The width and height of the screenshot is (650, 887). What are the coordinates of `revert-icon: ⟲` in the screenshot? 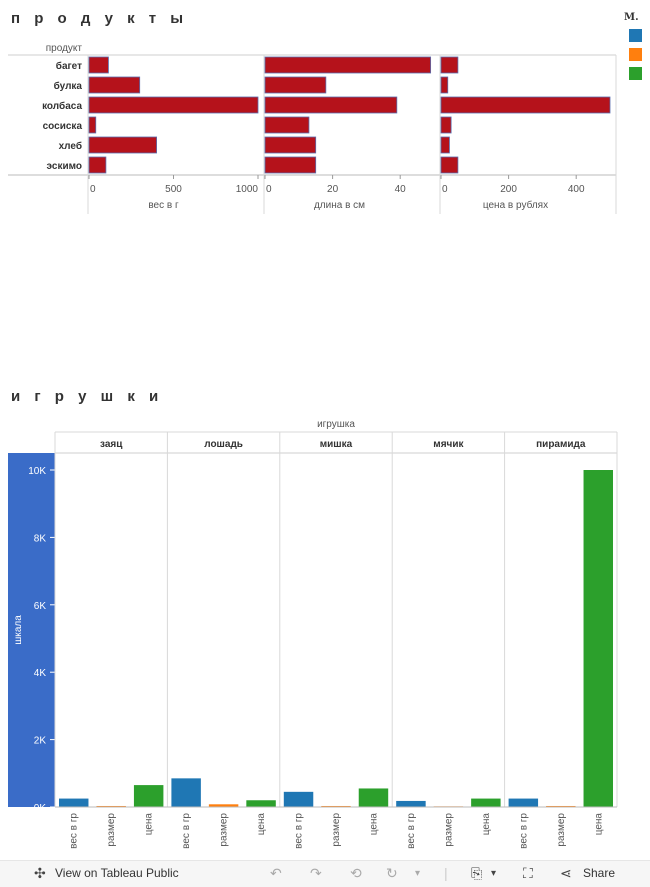 It's located at (356, 873).